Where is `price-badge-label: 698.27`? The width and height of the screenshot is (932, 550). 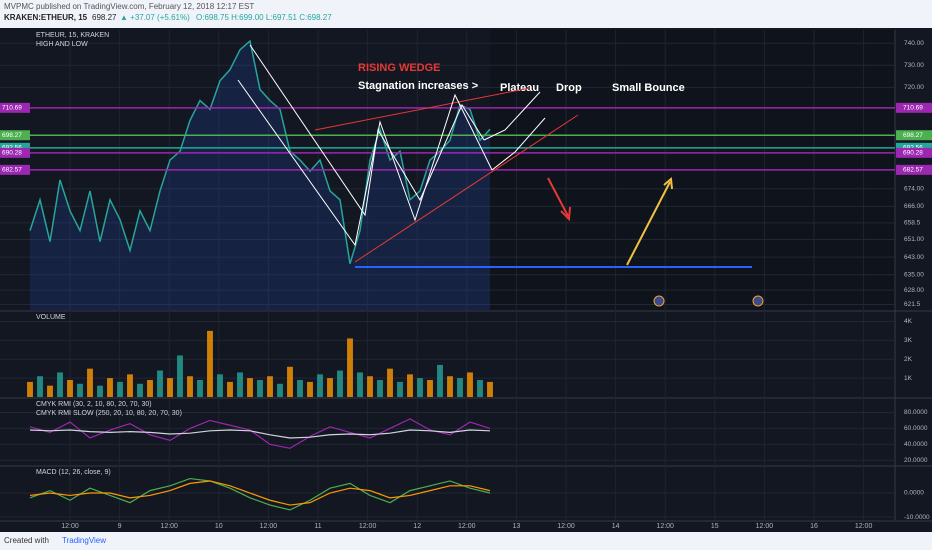 price-badge-label: 698.27 is located at coordinates (913, 135).